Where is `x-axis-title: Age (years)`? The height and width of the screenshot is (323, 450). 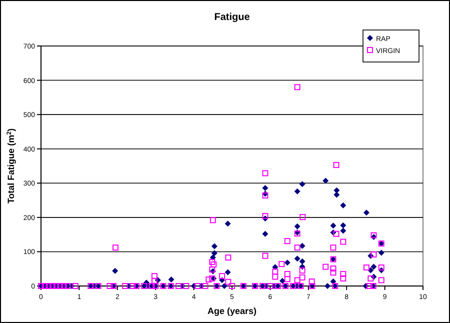
x-axis-title: Age (years) is located at coordinates (232, 311).